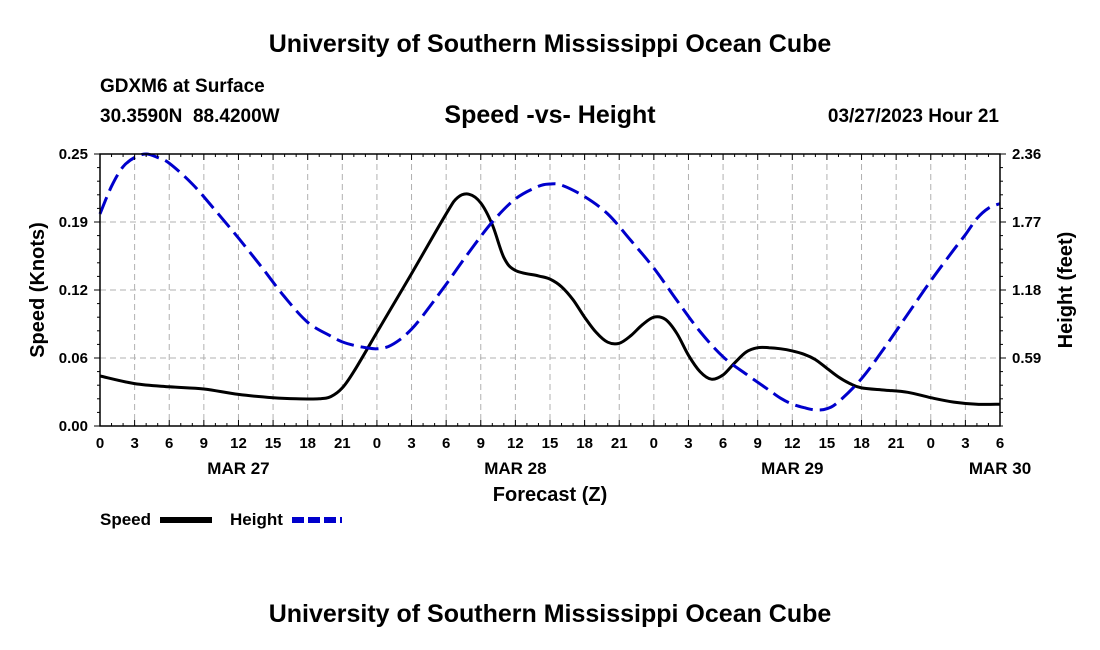  What do you see at coordinates (182, 86) in the screenshot?
I see `station-label: GDXM6 at Surface` at bounding box center [182, 86].